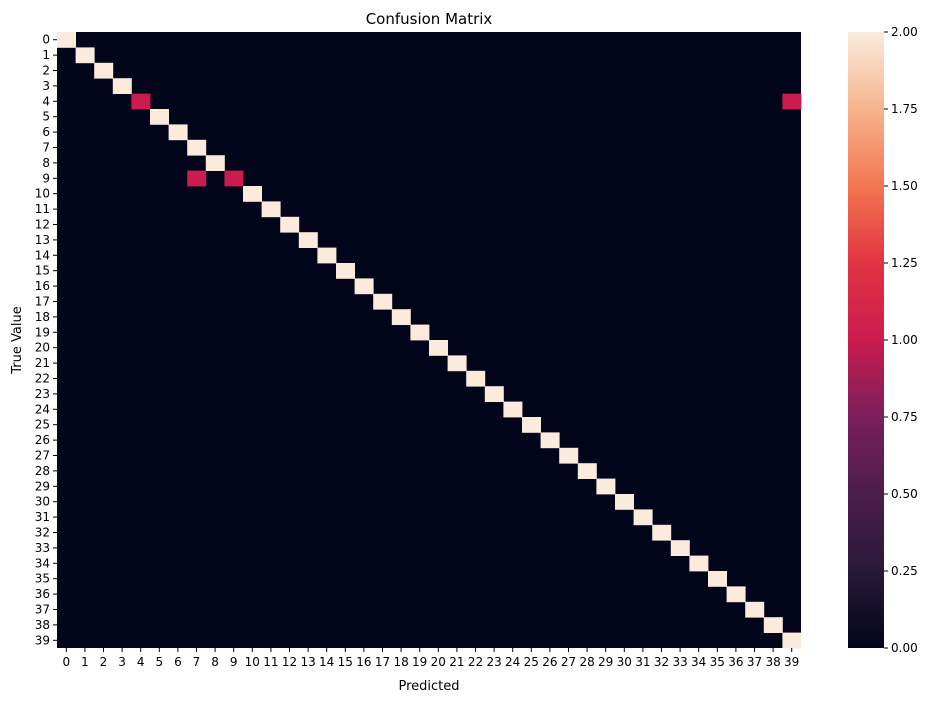 This screenshot has height=701, width=928. What do you see at coordinates (42, 209) in the screenshot?
I see `y-tick-label: 11` at bounding box center [42, 209].